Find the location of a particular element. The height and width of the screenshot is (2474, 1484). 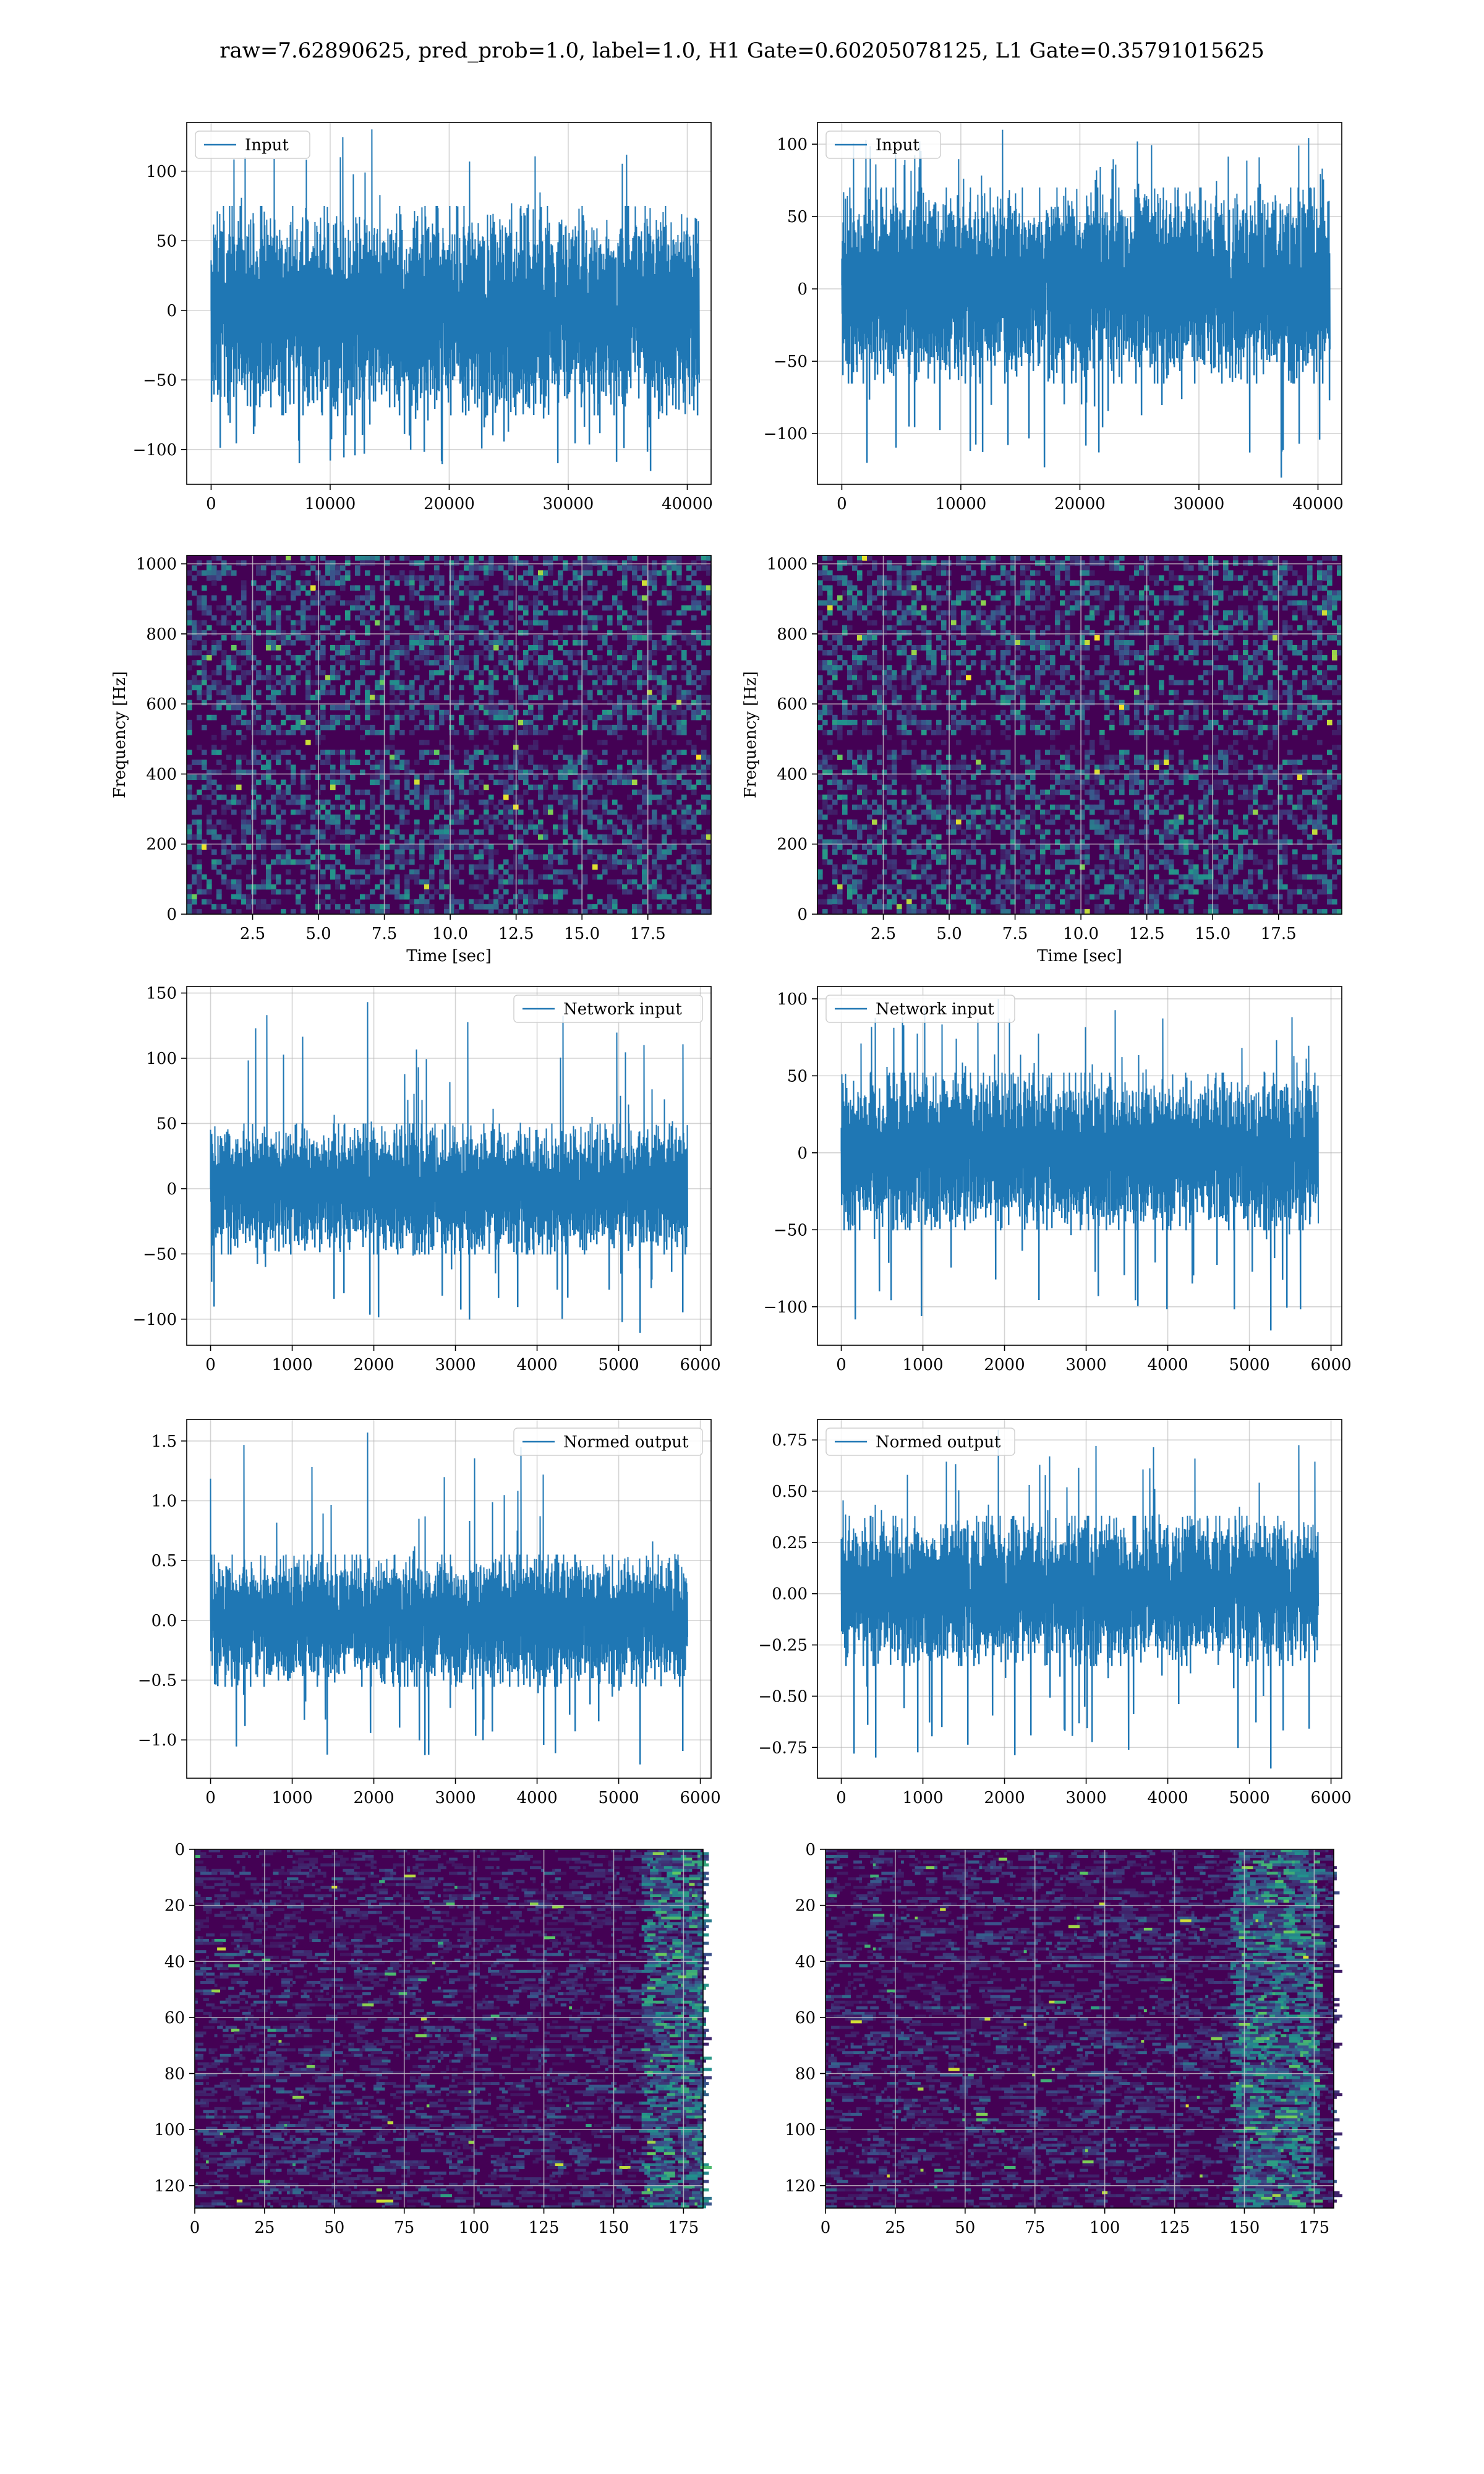

l1-network-input-ytick-label: 0 is located at coordinates (802, 1153).